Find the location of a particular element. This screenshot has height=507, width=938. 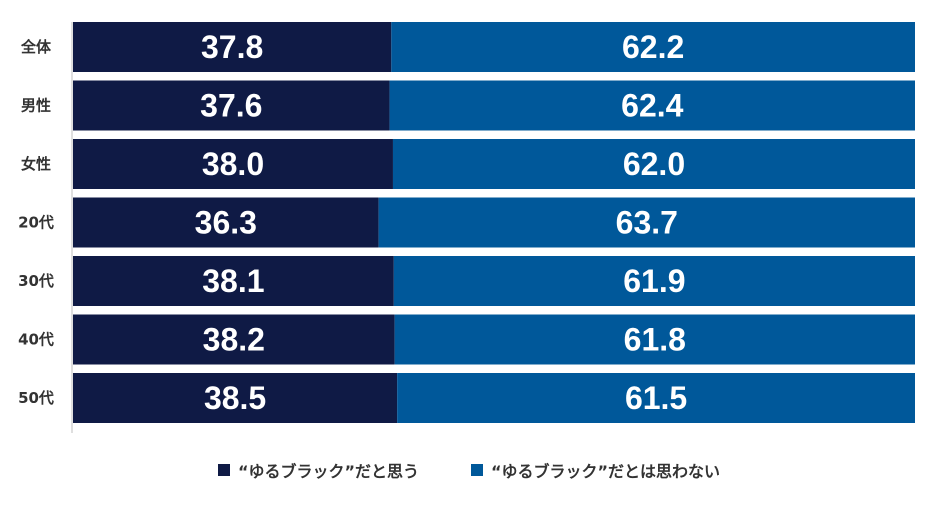

legend-label-disagree: “ゆるブラック”だとは思わない is located at coordinates (606, 471).